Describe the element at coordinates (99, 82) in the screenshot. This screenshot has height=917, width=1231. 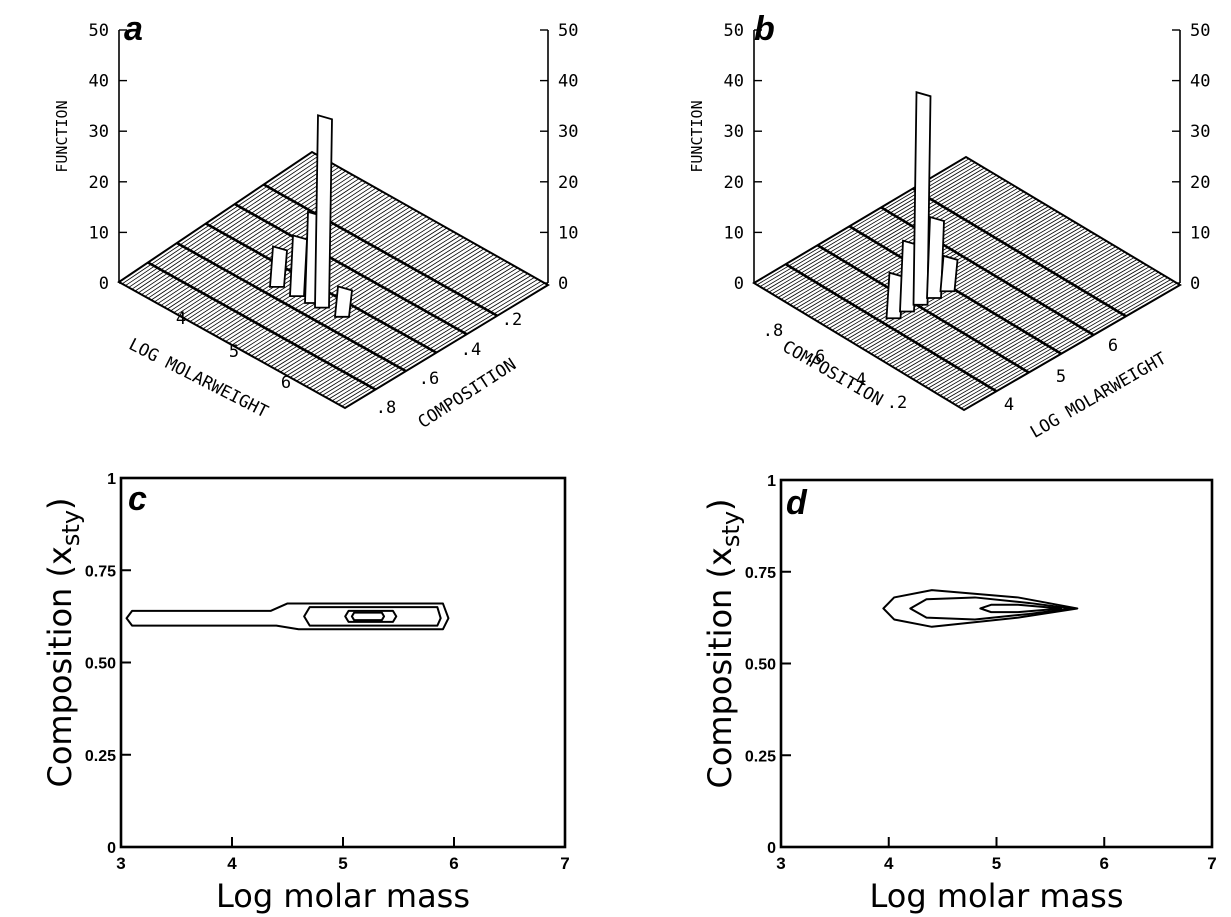
I see `z-tick-label-left: 40` at that location.